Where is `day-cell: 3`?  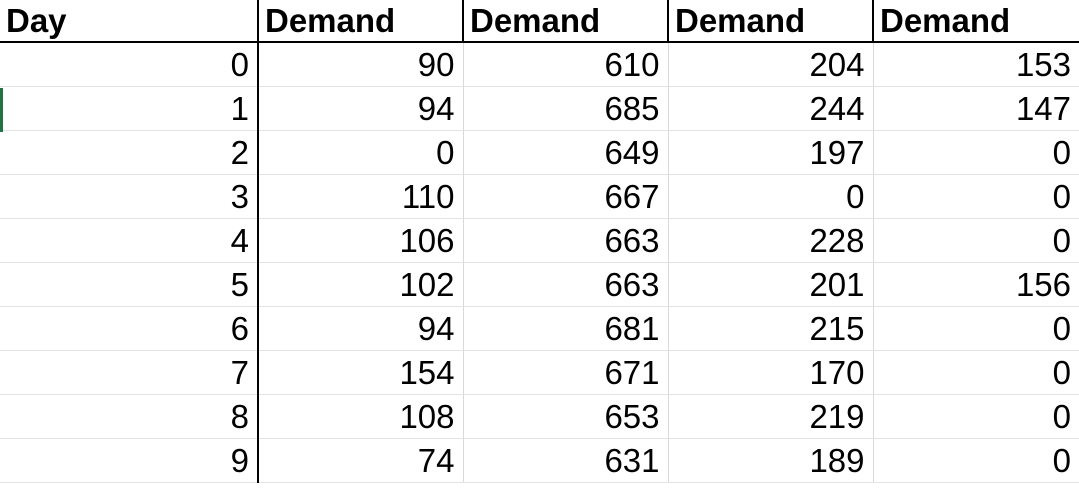
day-cell: 3 is located at coordinates (129, 196).